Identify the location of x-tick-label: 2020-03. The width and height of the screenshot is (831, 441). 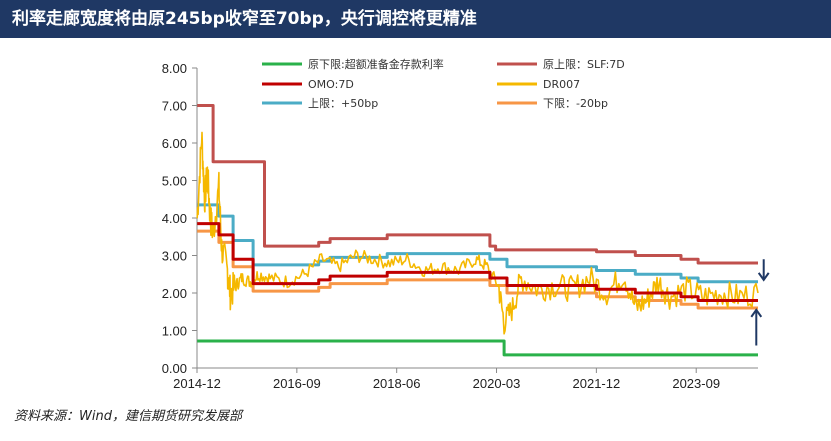
(497, 383).